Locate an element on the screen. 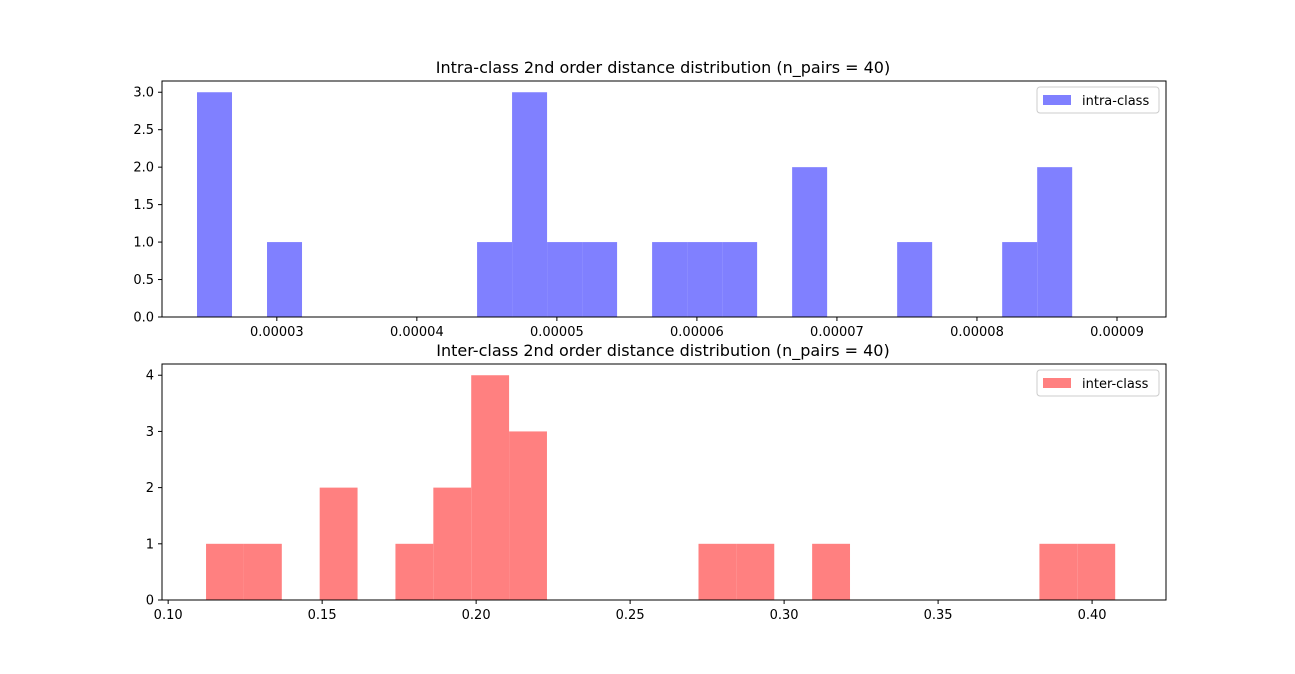 Image resolution: width=1295 pixels, height=674 pixels. legend-label: intra-class is located at coordinates (1115, 101).